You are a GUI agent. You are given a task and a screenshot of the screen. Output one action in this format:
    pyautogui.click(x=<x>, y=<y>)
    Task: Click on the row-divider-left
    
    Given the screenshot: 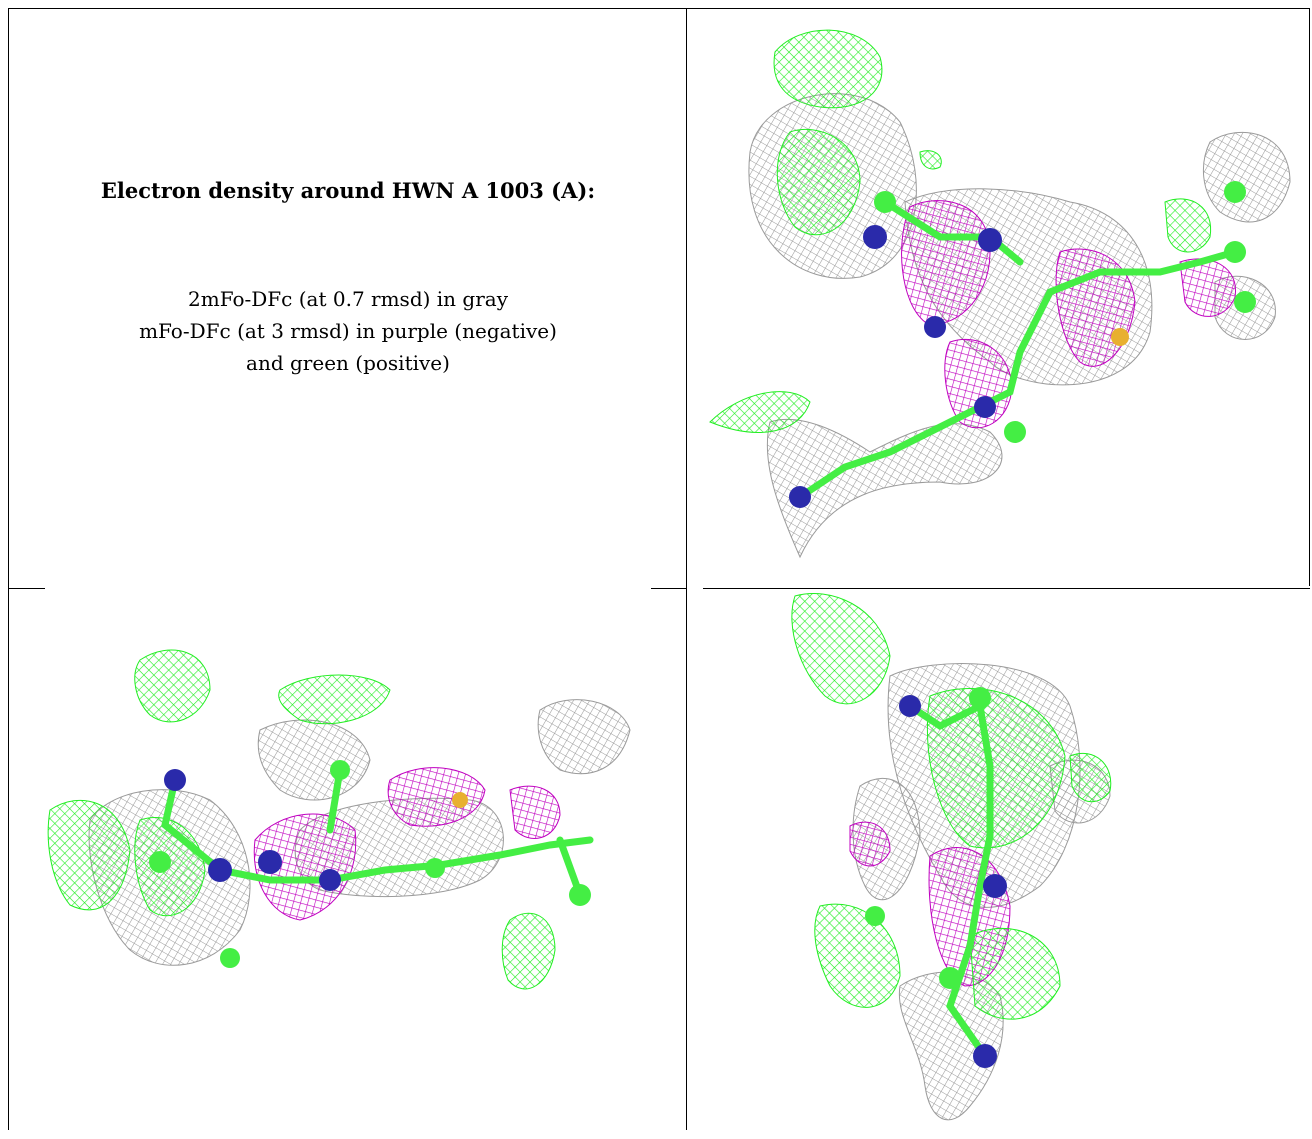 What is the action you would take?
    pyautogui.click(x=26, y=588)
    